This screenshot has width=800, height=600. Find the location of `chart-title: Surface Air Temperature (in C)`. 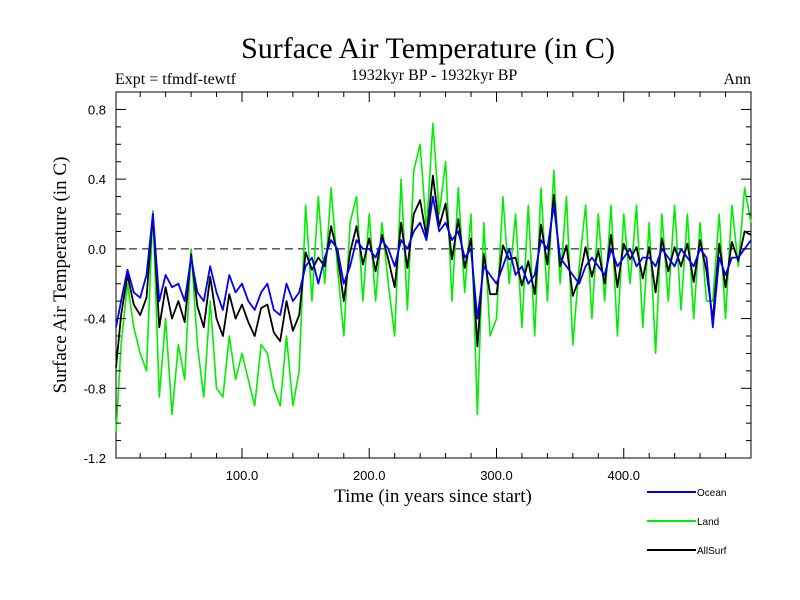

chart-title: Surface Air Temperature (in C) is located at coordinates (428, 48).